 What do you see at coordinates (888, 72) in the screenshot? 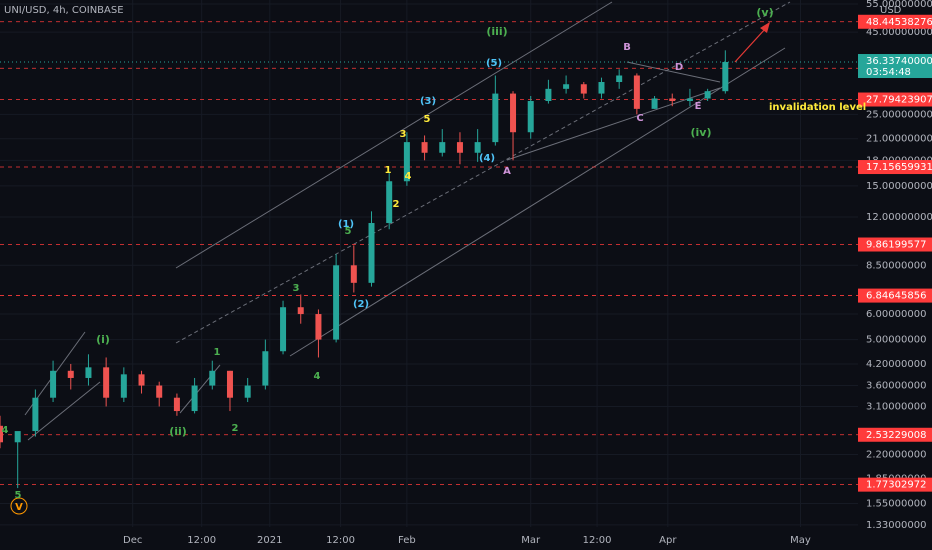
I see `countdown: 03:54:48` at bounding box center [888, 72].